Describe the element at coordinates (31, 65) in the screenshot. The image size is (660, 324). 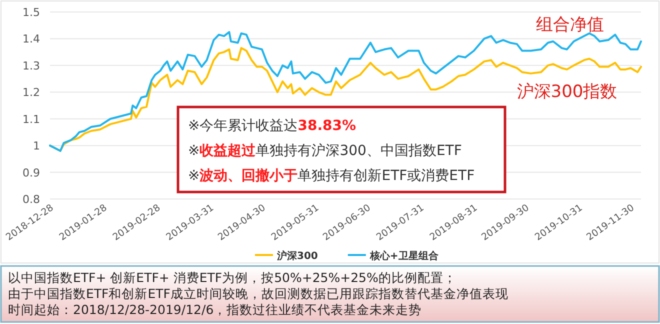
I see `y-tick-label: 1.3` at that location.